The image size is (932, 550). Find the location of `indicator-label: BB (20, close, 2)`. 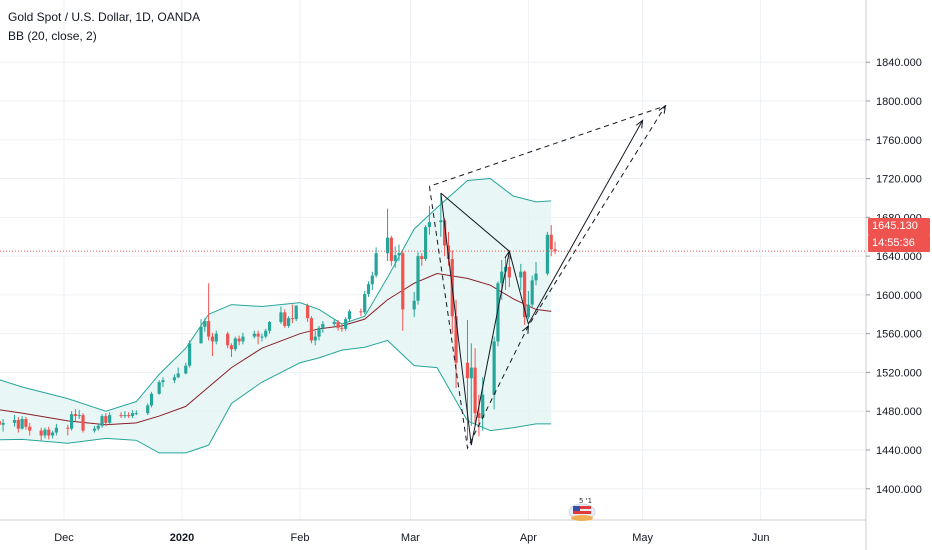

indicator-label: BB (20, close, 2) is located at coordinates (104, 36).